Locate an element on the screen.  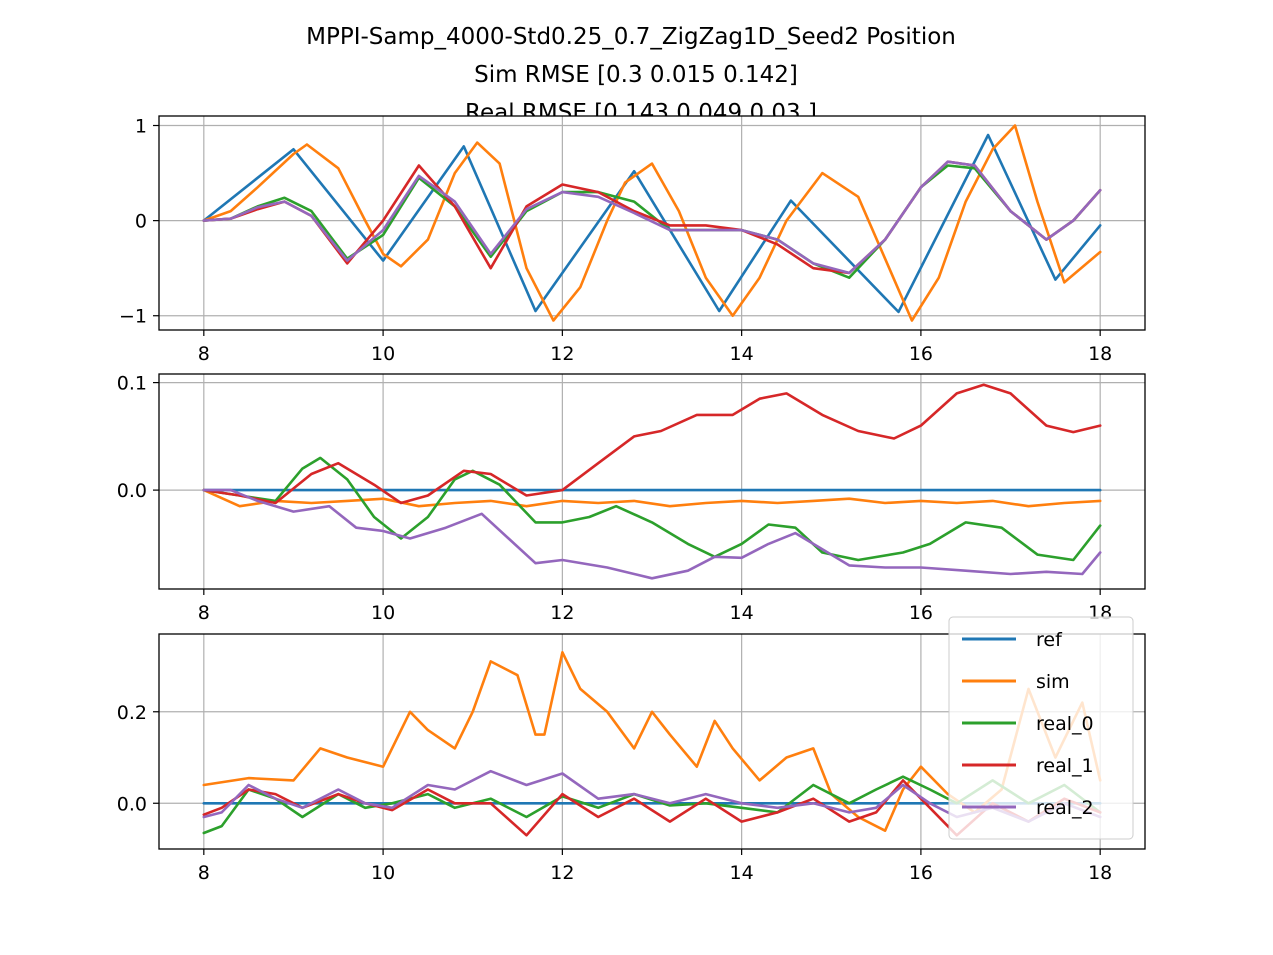
legend-label-real-0: real_0 is located at coordinates (1065, 724).